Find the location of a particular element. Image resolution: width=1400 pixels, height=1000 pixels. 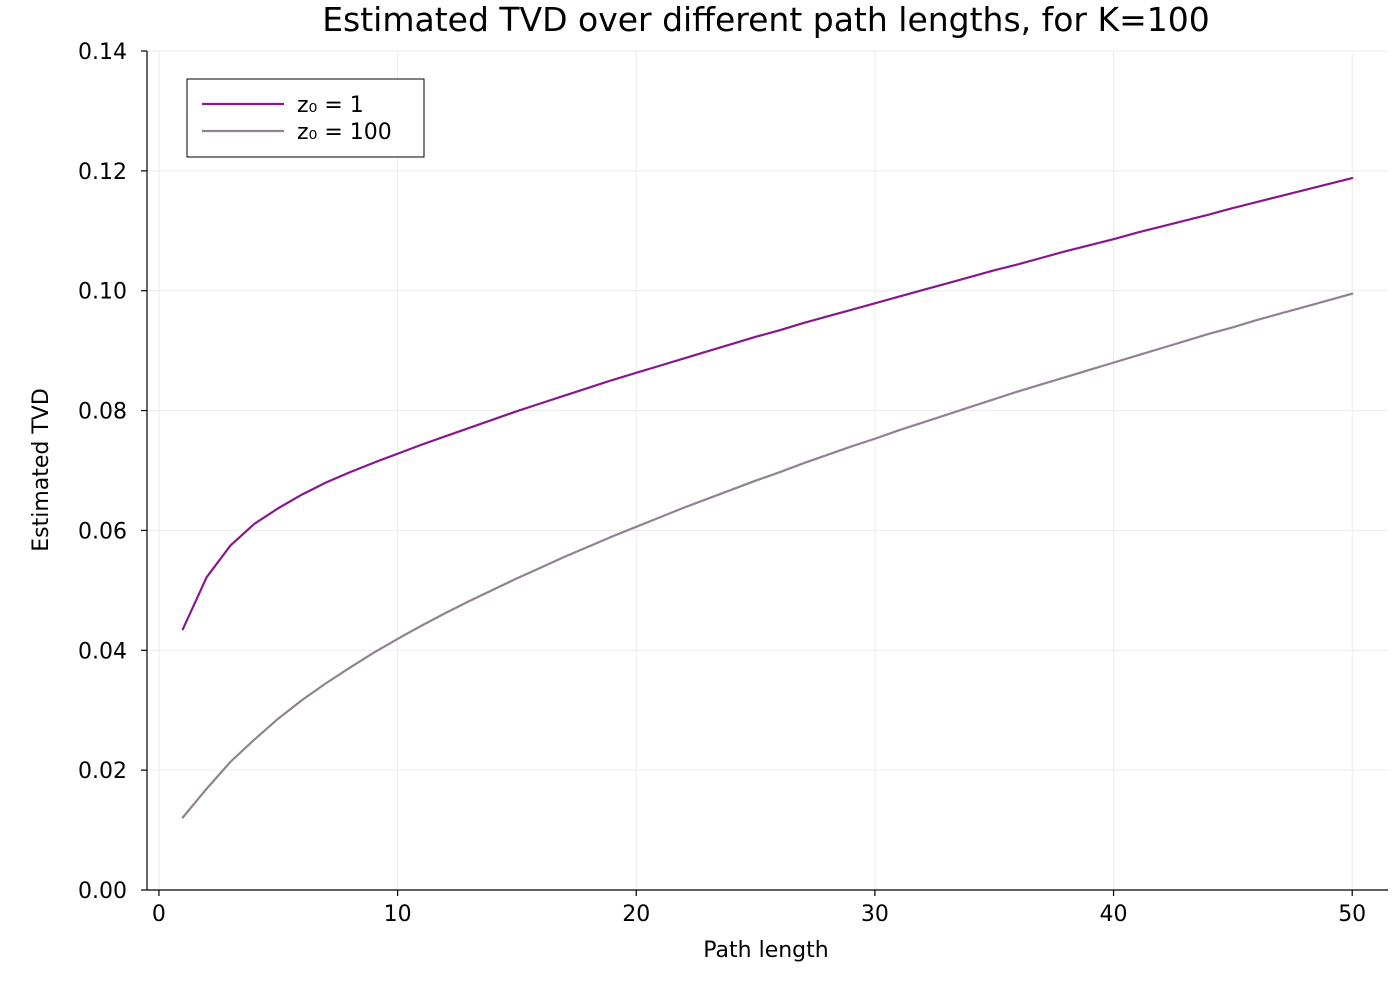

x-tick-label: 50 is located at coordinates (1352, 914).